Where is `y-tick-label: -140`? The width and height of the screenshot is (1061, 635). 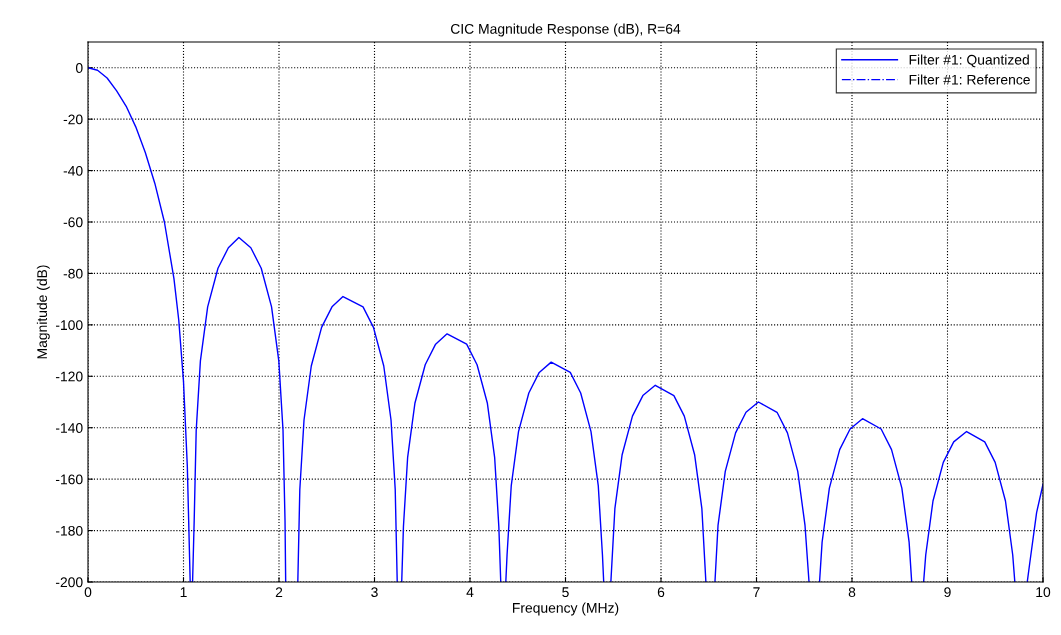 y-tick-label: -140 is located at coordinates (69, 428).